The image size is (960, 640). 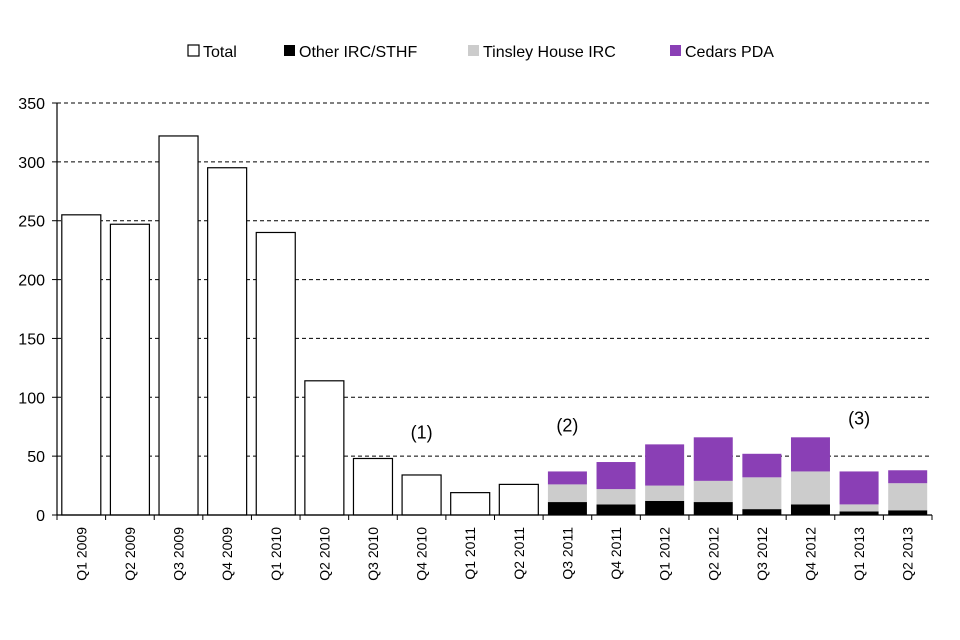 I want to click on x-tick-label: Q1 2013, so click(x=859, y=554).